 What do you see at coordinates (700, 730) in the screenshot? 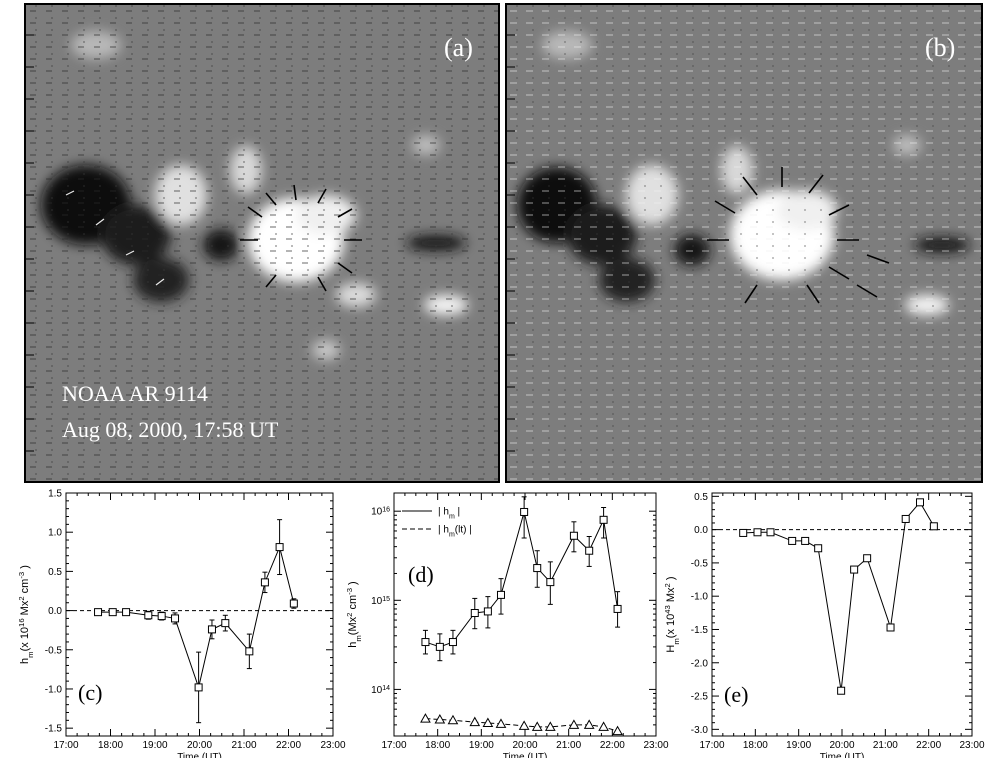
I see `y-tick-label: -3.0` at bounding box center [700, 730].